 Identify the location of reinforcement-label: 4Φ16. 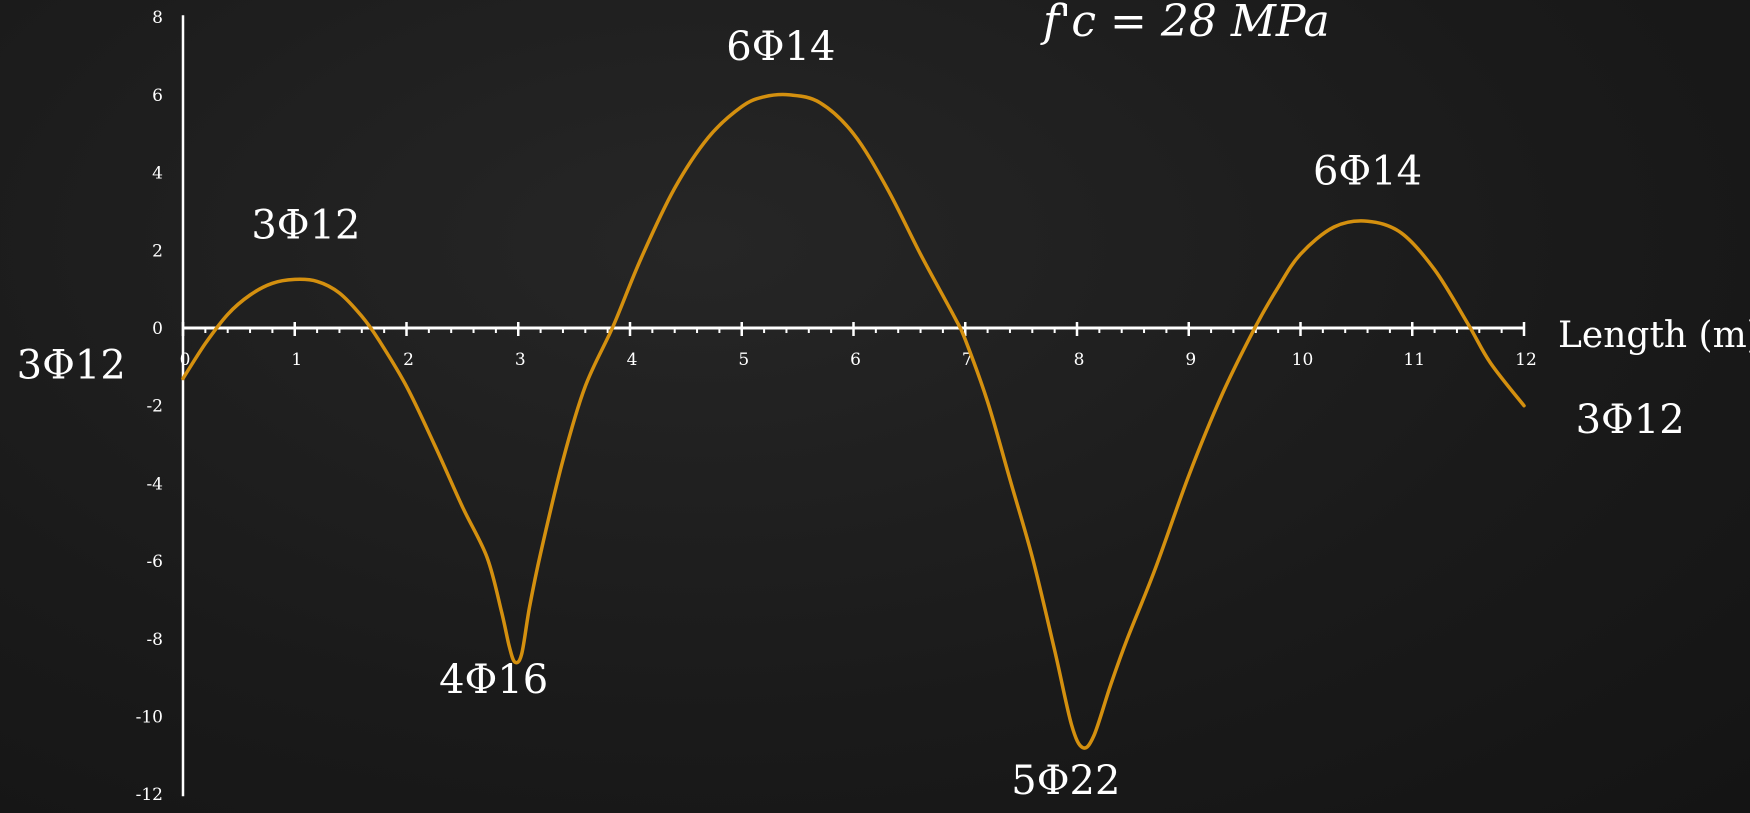
(493, 680).